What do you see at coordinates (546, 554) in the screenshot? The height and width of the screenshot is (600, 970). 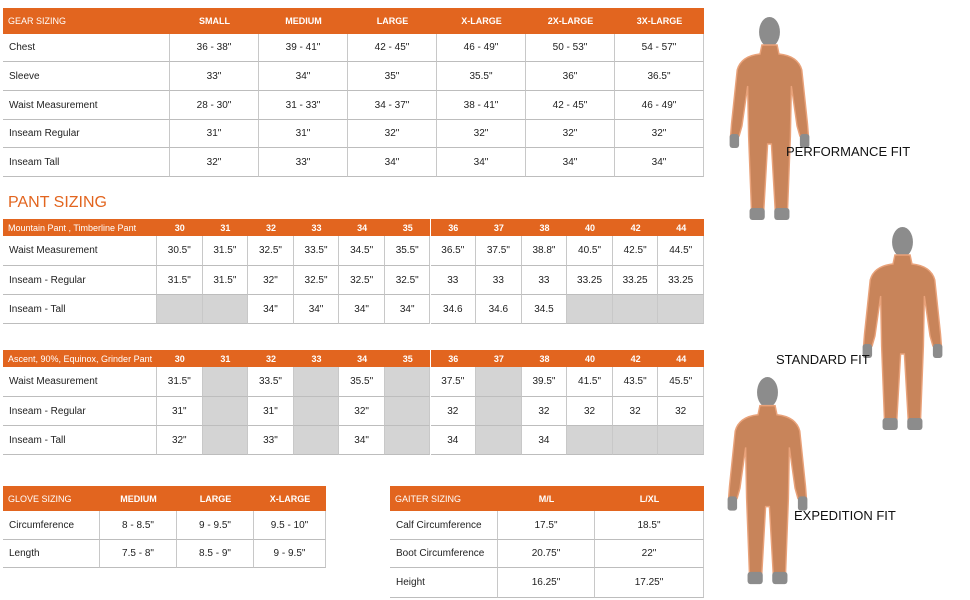 I see `table-cell: 20.75"` at bounding box center [546, 554].